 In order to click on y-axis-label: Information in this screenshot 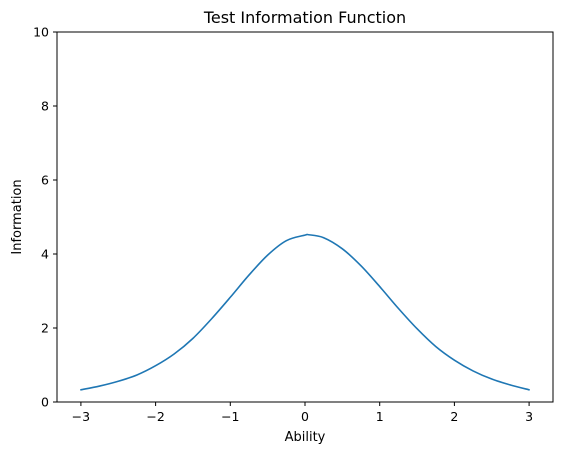, I will do `click(17, 216)`.